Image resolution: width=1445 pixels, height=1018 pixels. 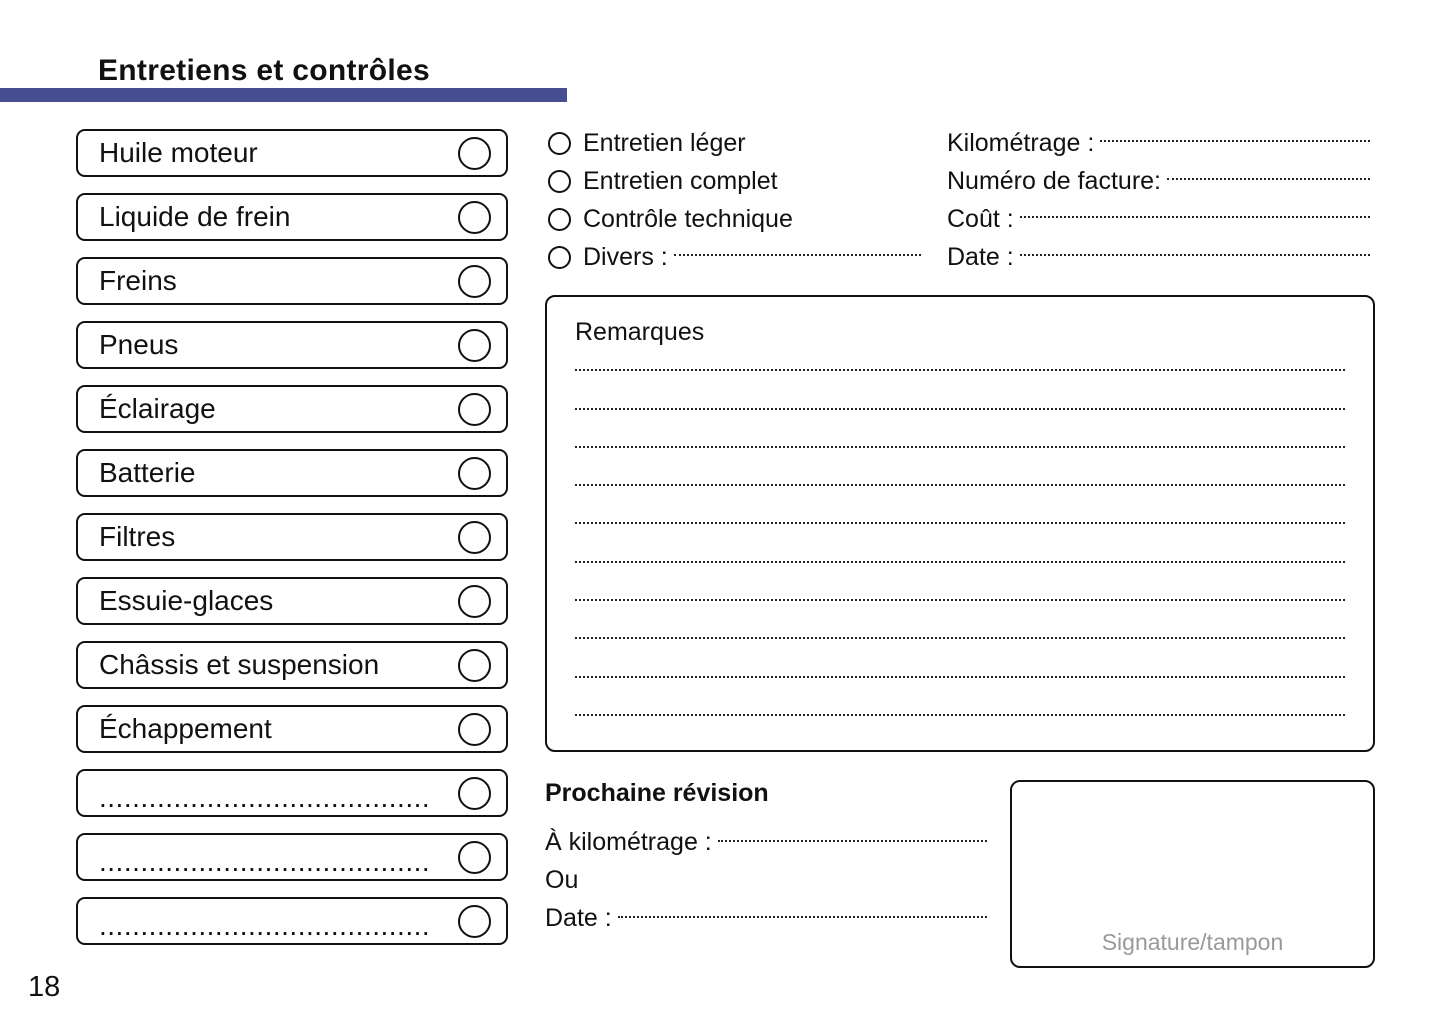 I want to click on service-option-label: Entretien complet, so click(x=680, y=180).